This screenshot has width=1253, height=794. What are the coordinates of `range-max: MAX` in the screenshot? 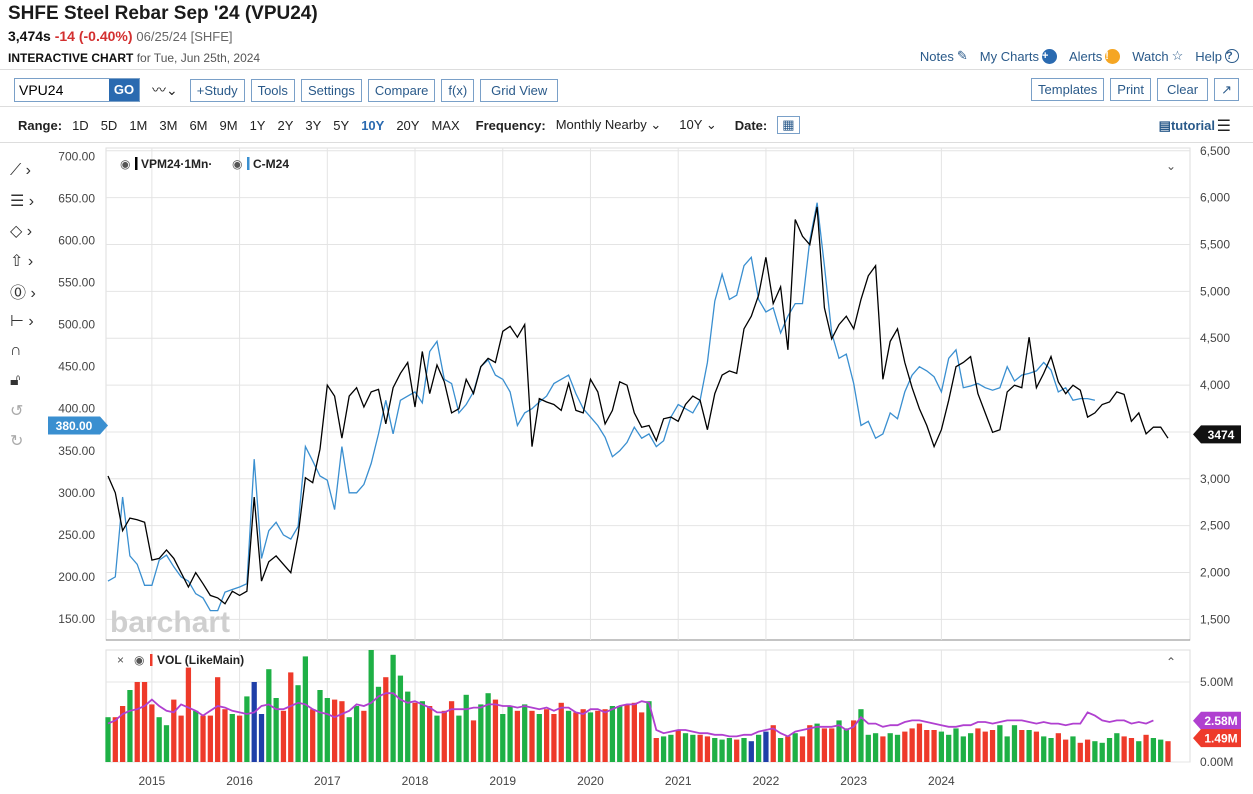 It's located at (445, 125).